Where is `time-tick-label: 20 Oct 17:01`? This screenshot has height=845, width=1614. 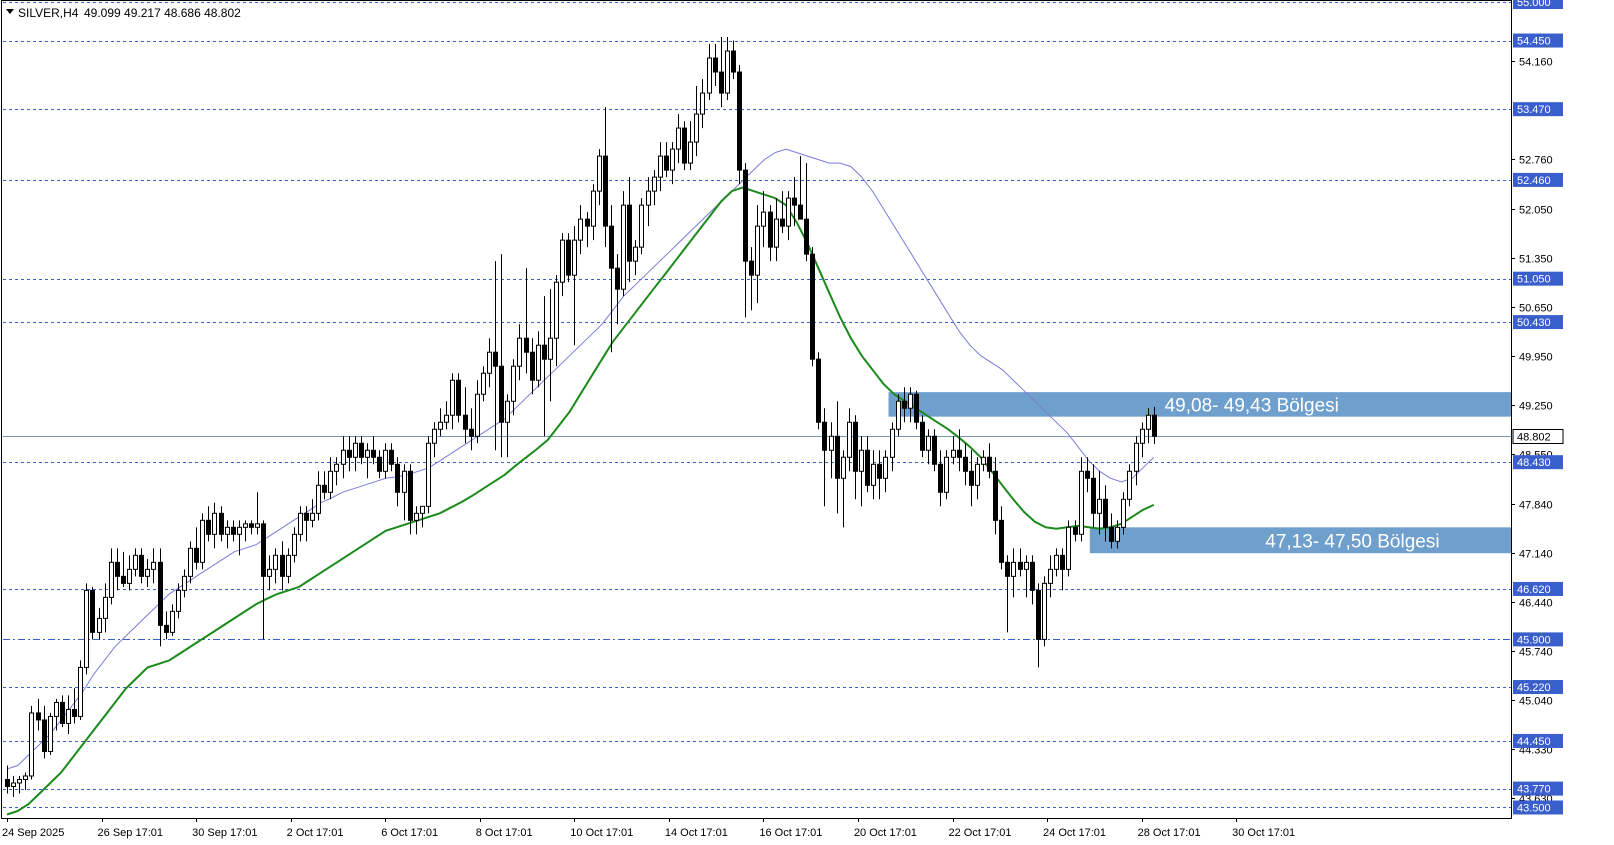 time-tick-label: 20 Oct 17:01 is located at coordinates (885, 833).